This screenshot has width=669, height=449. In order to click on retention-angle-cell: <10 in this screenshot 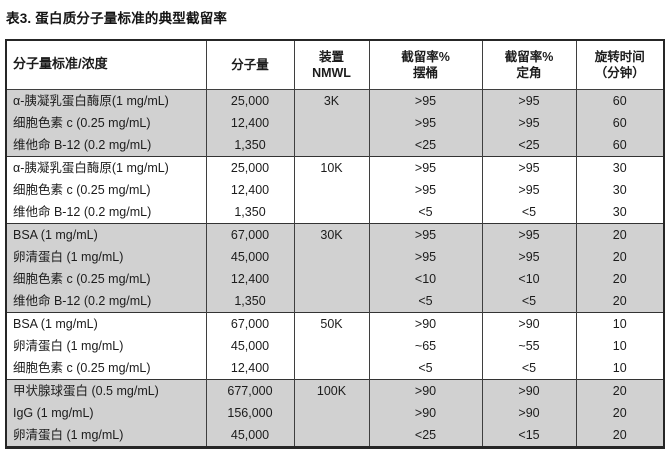, I will do `click(529, 278)`.